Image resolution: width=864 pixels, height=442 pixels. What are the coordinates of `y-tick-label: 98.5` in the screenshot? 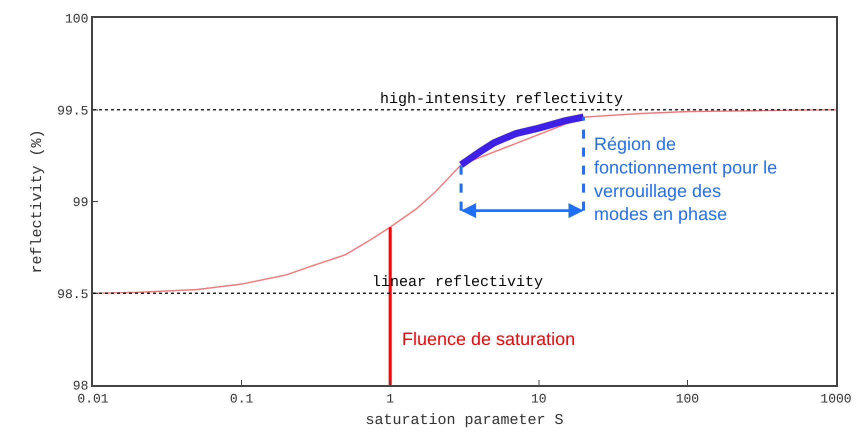 It's located at (72, 294).